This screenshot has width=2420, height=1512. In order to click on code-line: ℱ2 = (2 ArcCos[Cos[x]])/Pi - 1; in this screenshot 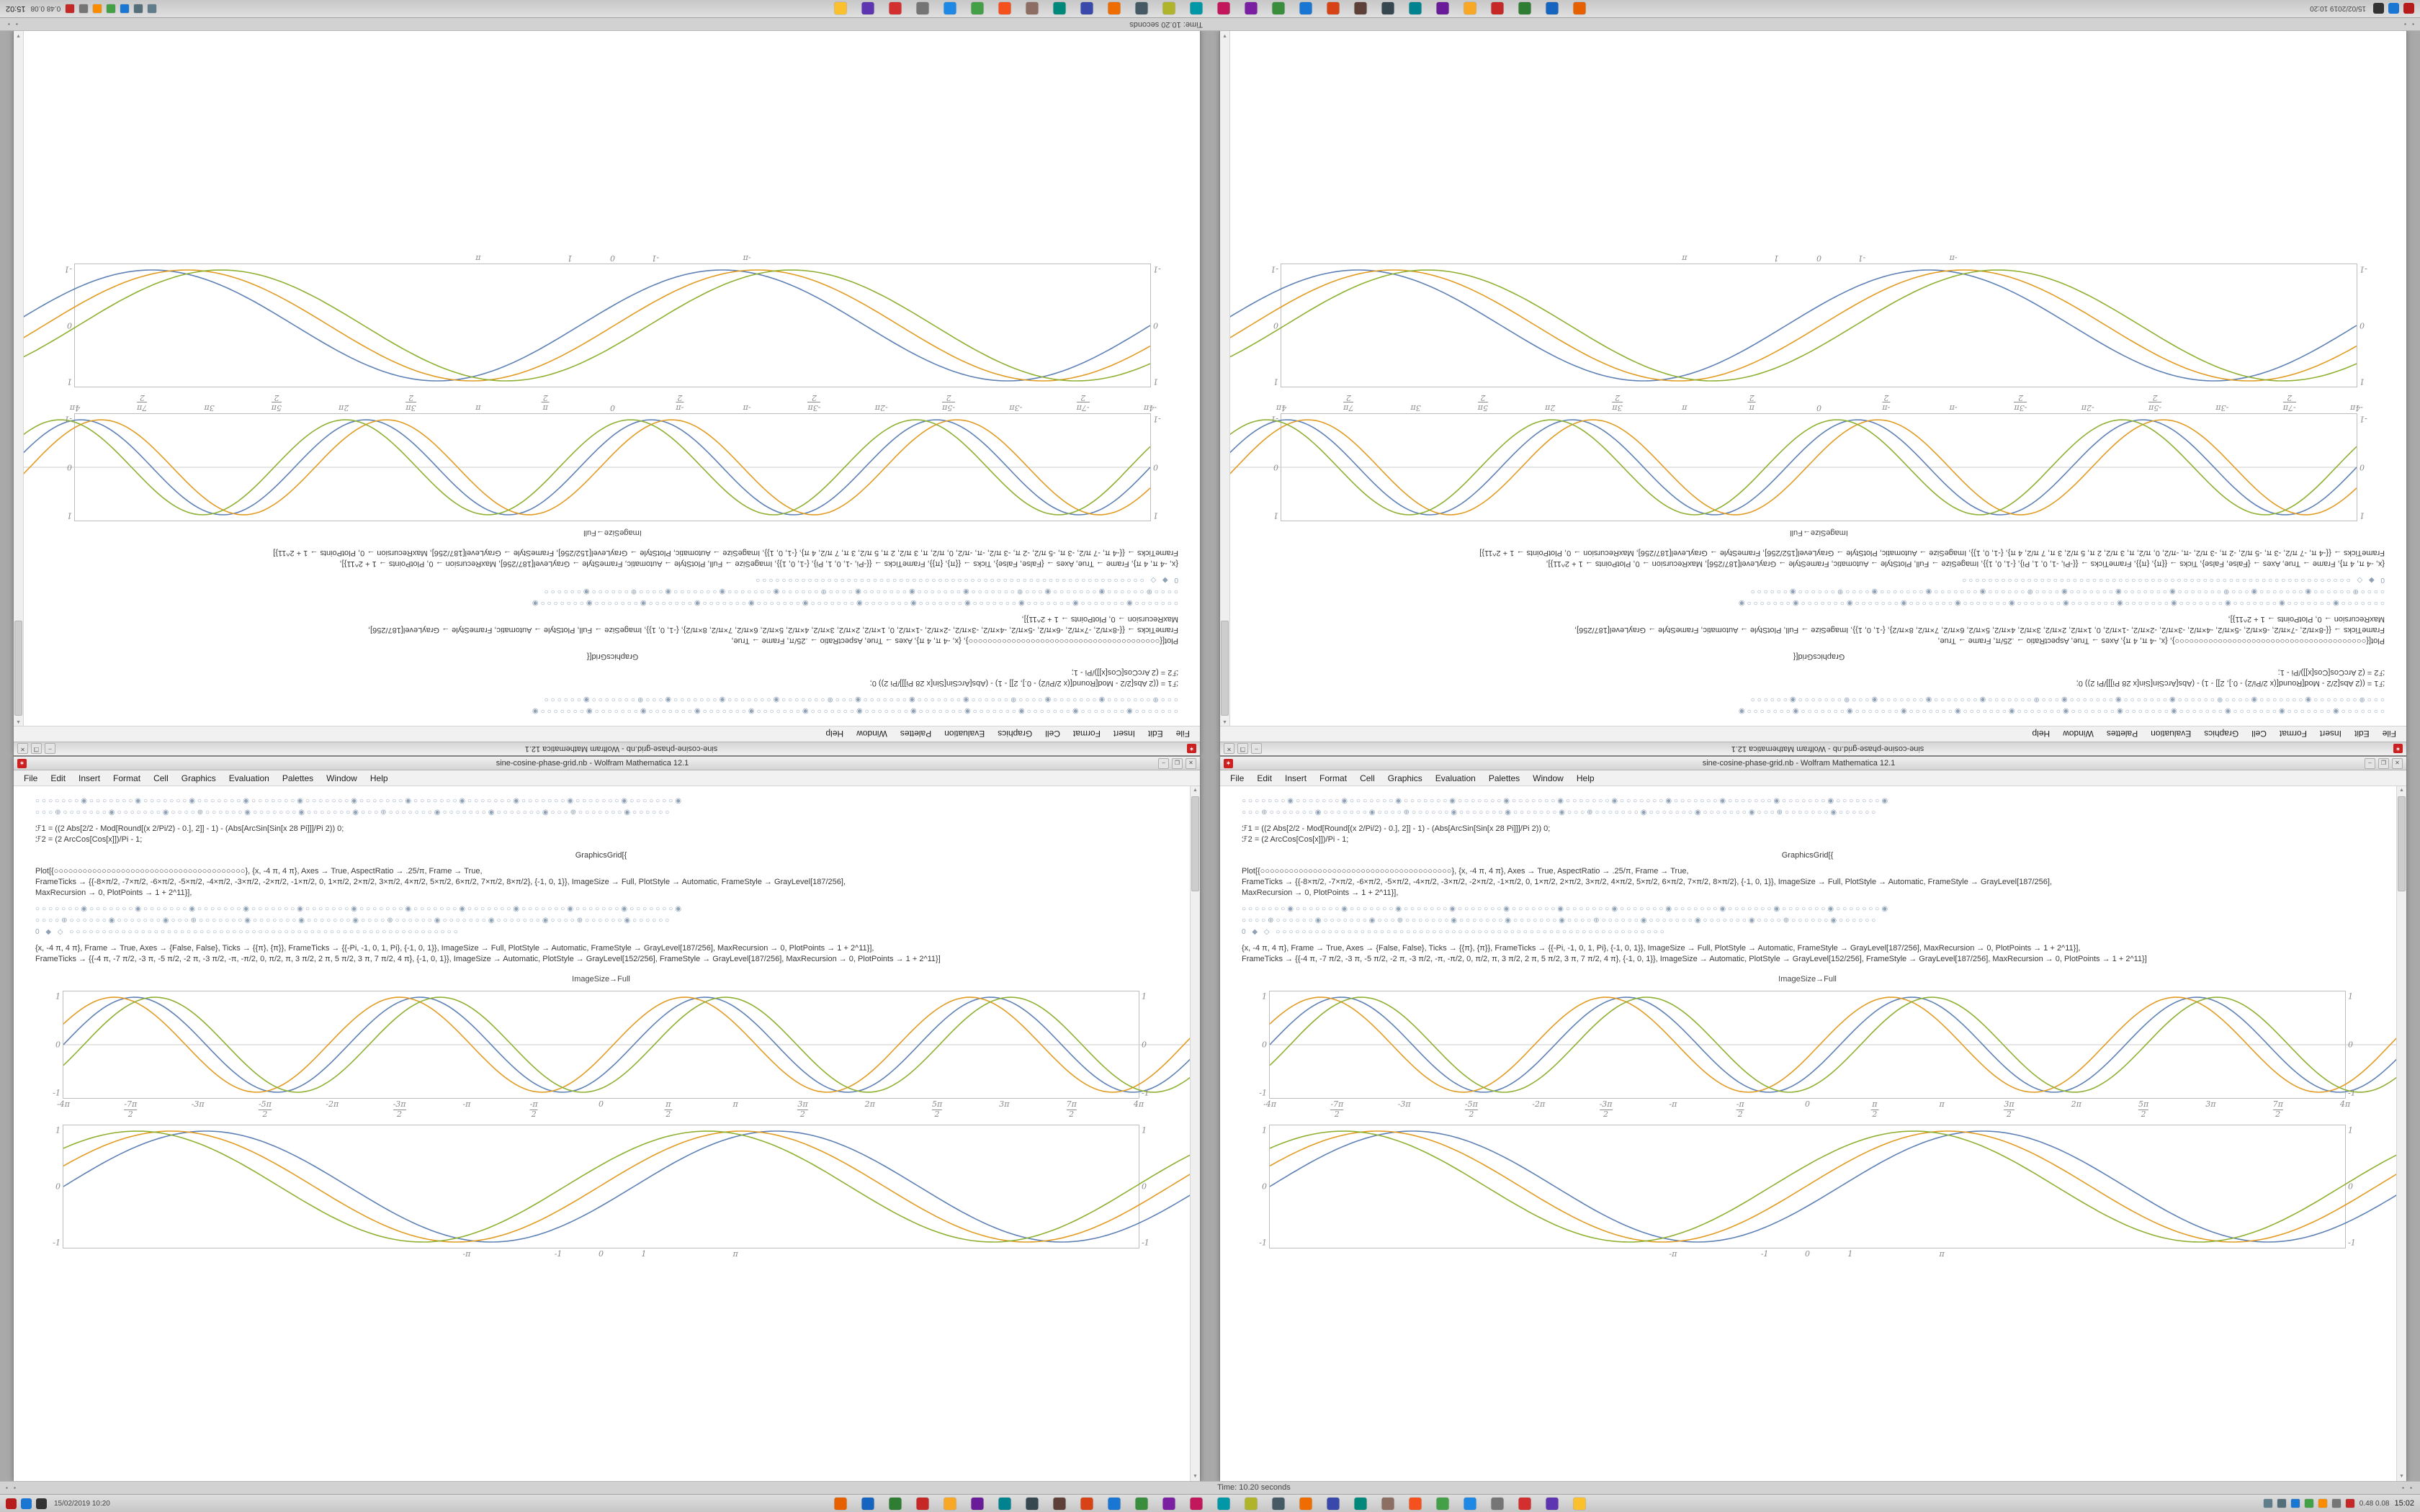, I will do `click(1295, 839)`.